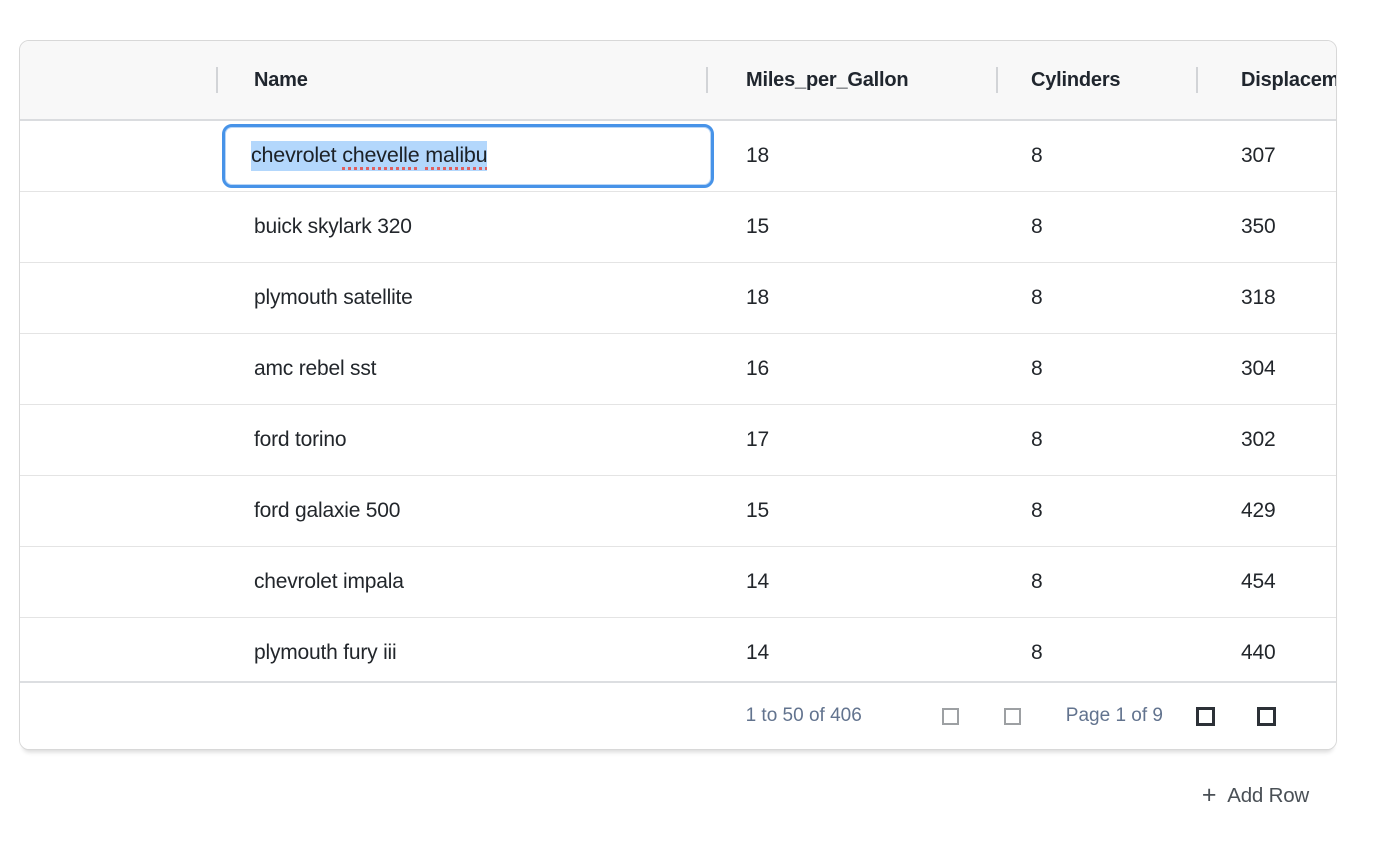 The width and height of the screenshot is (1388, 842). I want to click on displacement-cell: 350, so click(1258, 226).